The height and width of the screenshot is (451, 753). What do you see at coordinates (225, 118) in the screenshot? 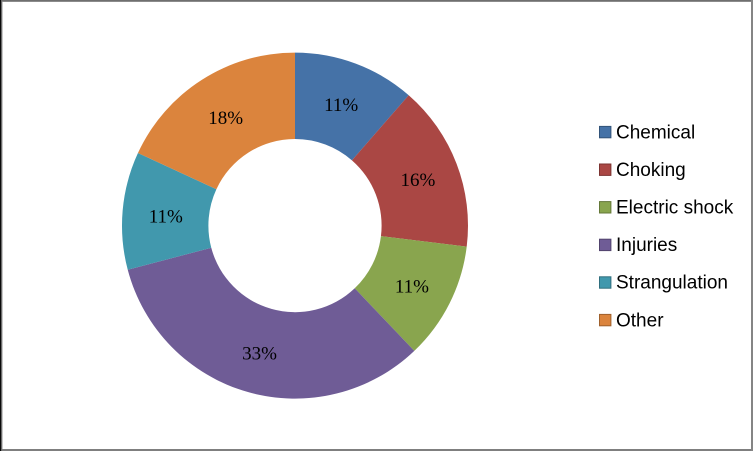
I see `svg-text: 18%` at bounding box center [225, 118].